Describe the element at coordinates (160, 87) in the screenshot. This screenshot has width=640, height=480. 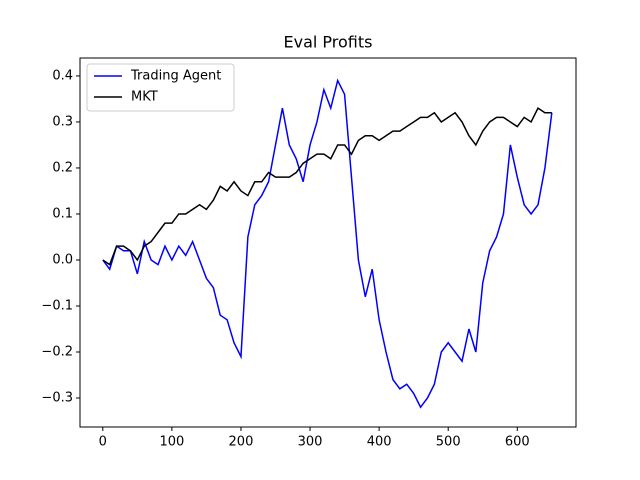
I see `legend-box` at that location.